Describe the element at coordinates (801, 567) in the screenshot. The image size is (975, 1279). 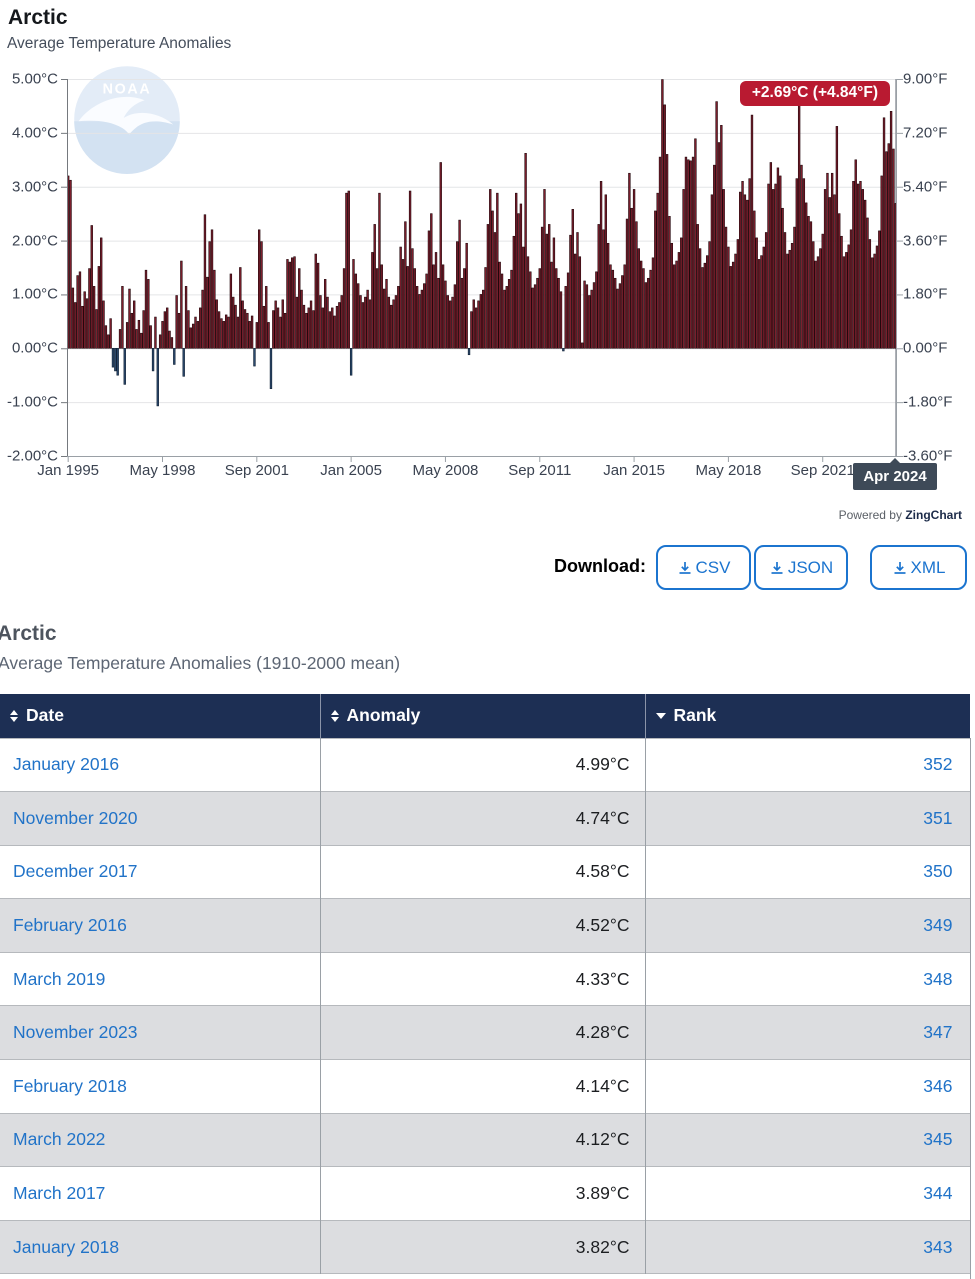
I see `download-json-button: JSON` at that location.